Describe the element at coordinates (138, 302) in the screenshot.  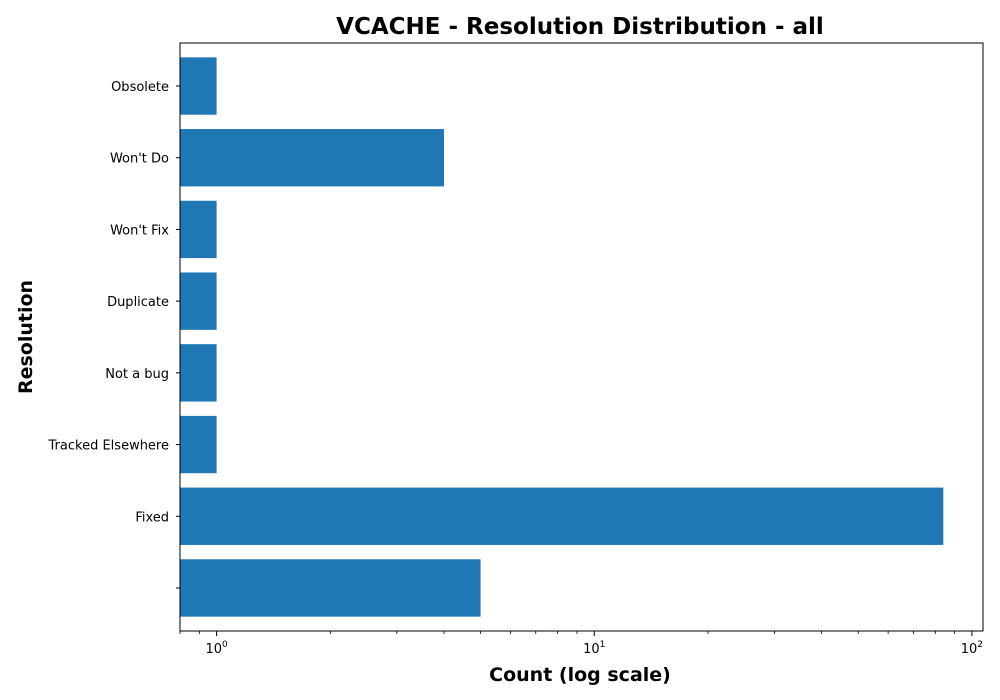
I see `y-tick-label: Duplicate` at that location.